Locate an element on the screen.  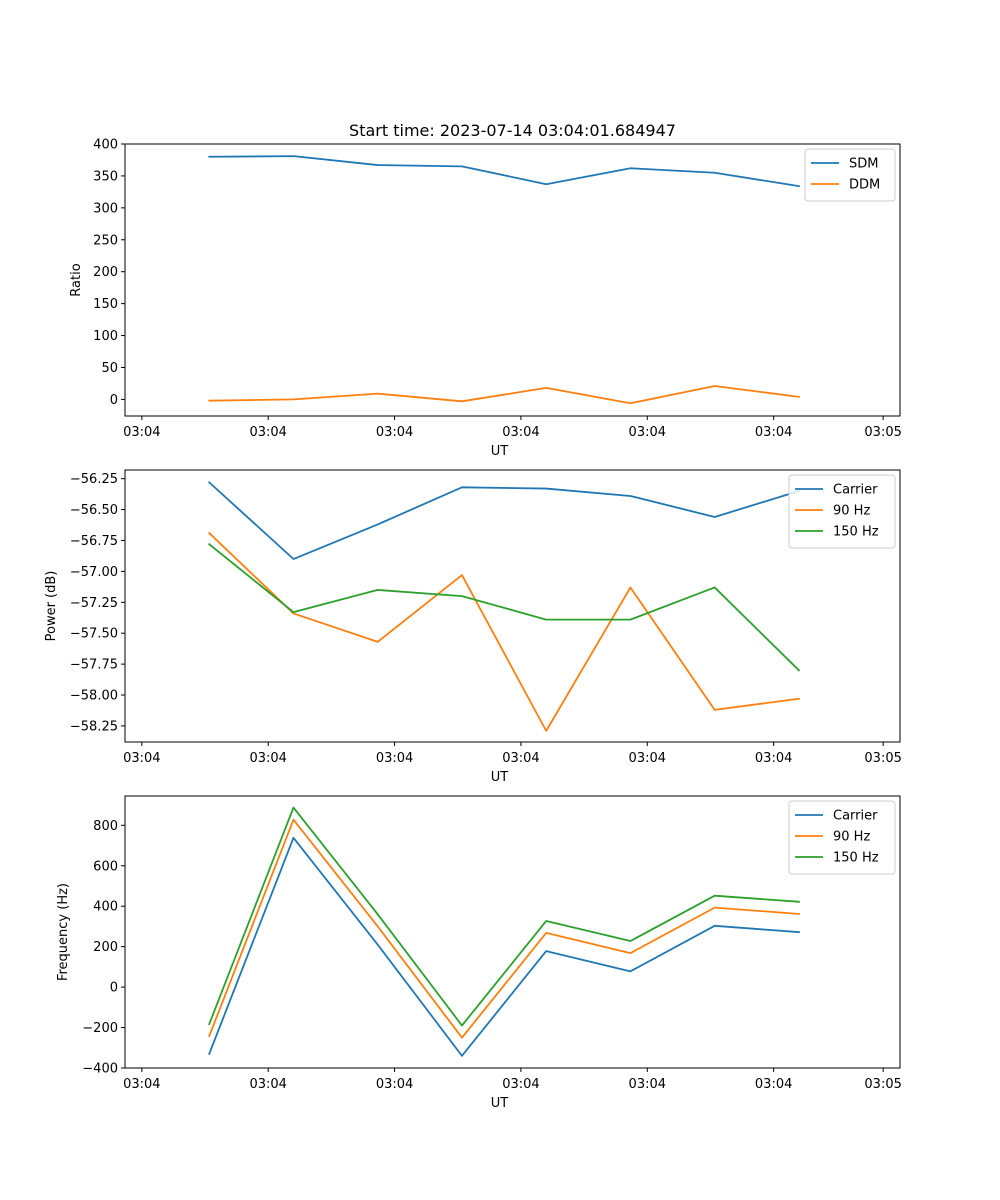
y-tick-label: 300 is located at coordinates (105, 208).